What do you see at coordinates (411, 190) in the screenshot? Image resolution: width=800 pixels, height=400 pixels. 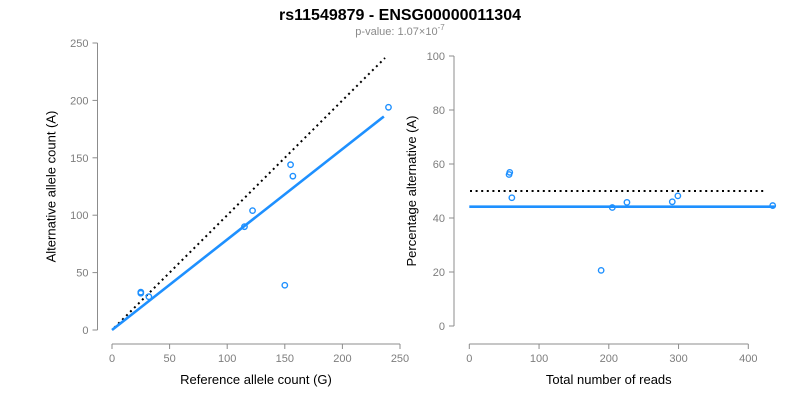 I see `y-axis-title: Percentage alternative (A)` at bounding box center [411, 190].